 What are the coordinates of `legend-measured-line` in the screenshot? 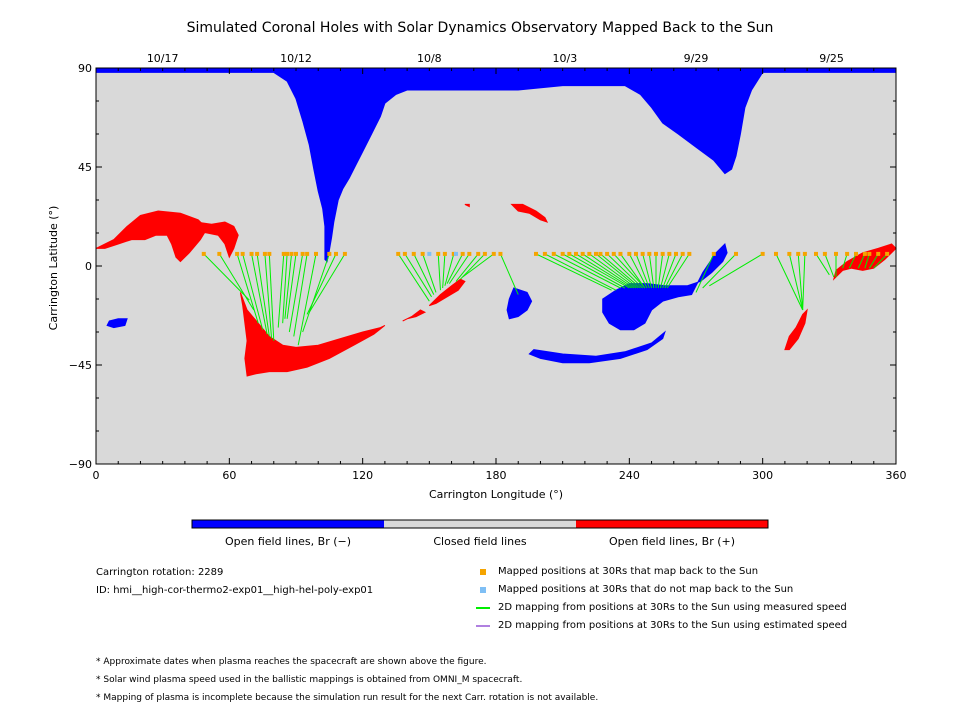 It's located at (483, 608).